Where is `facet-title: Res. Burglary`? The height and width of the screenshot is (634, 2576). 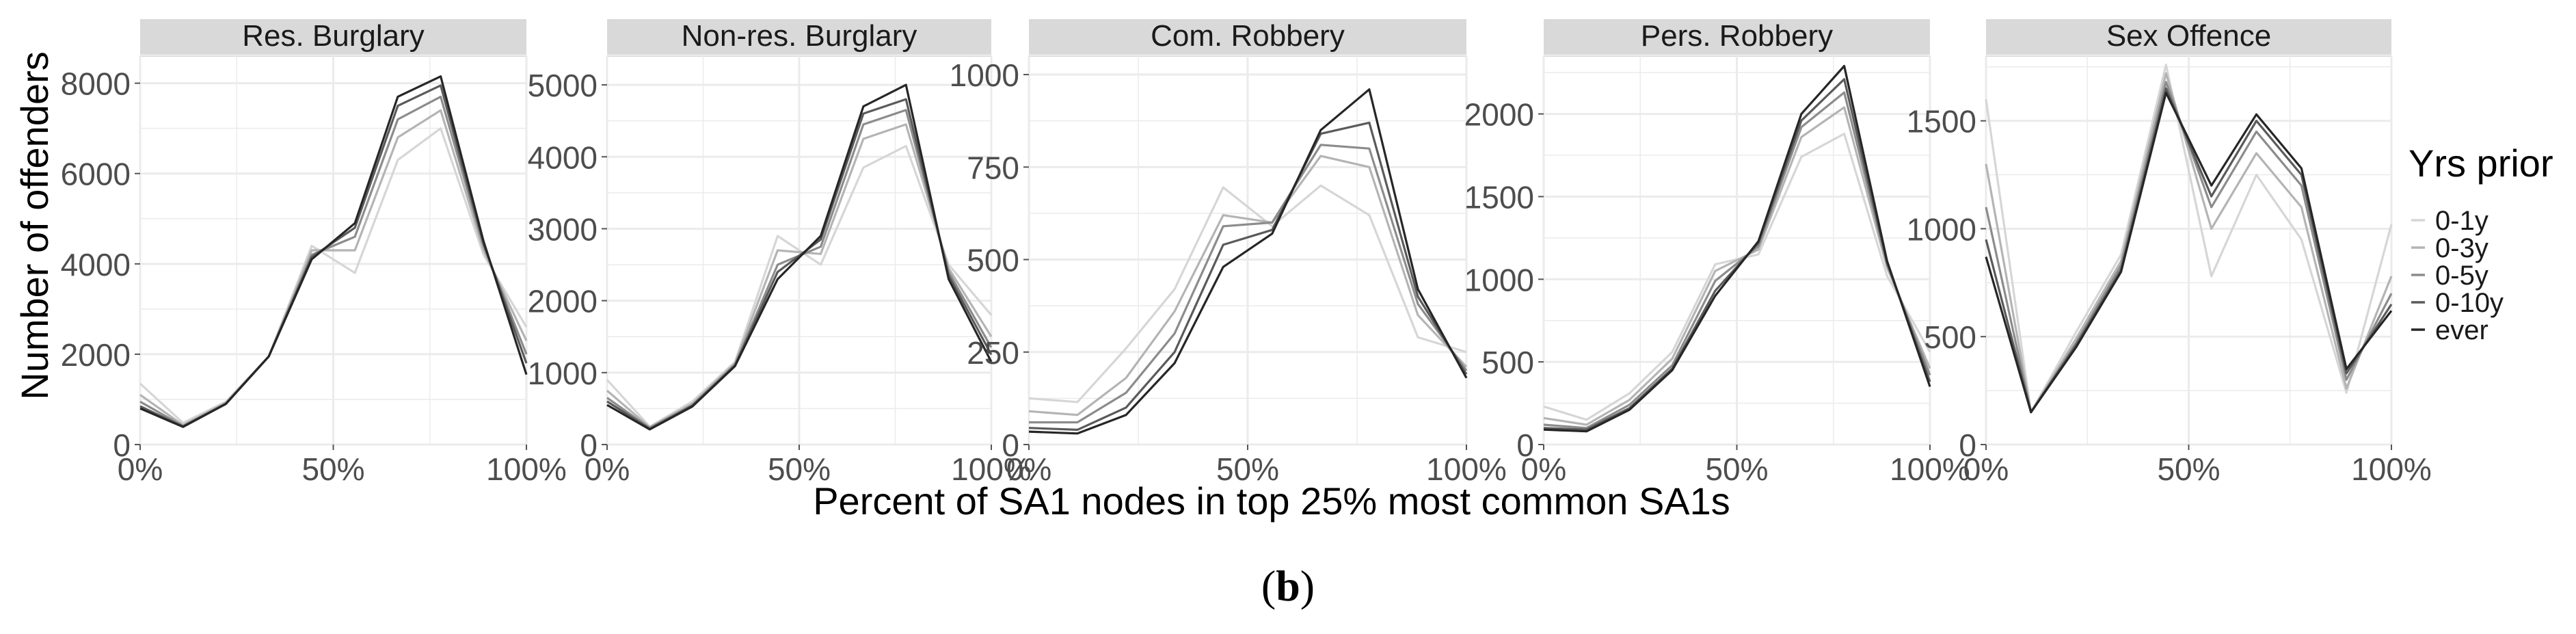 facet-title: Res. Burglary is located at coordinates (333, 36).